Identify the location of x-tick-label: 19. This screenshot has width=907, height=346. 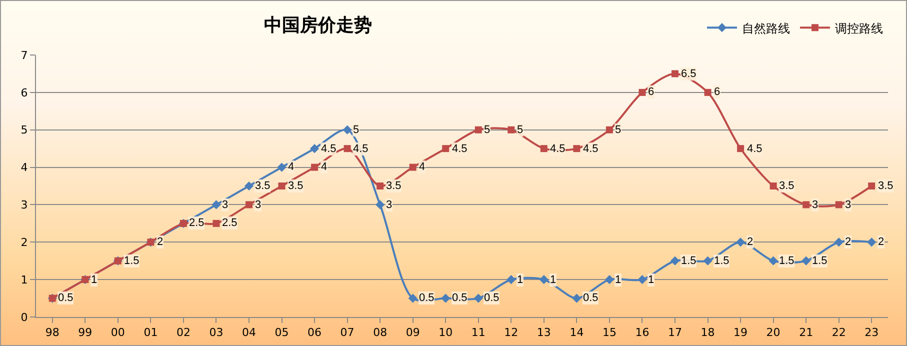
(741, 333).